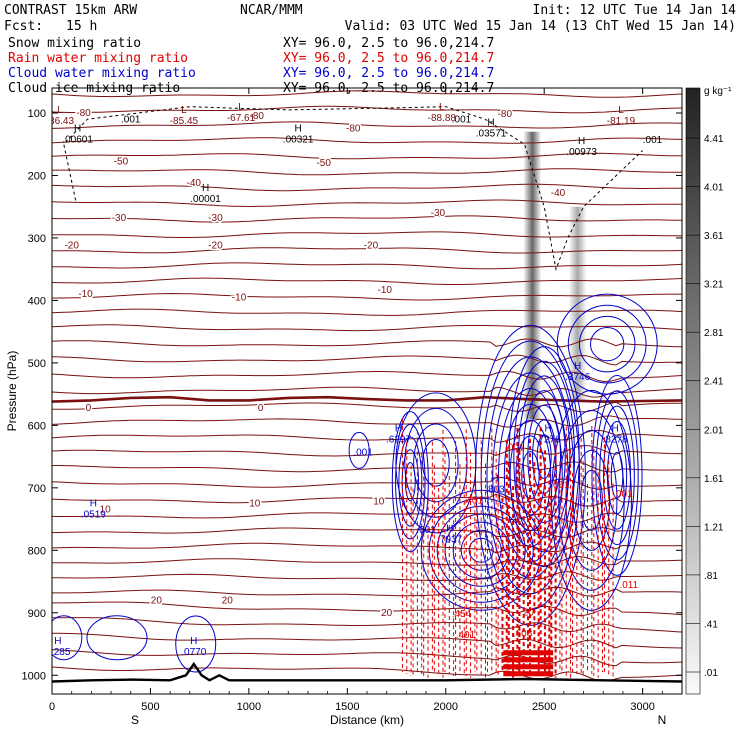 This screenshot has height=740, width=740. I want to click on y-tick-label: 800, so click(37, 551).